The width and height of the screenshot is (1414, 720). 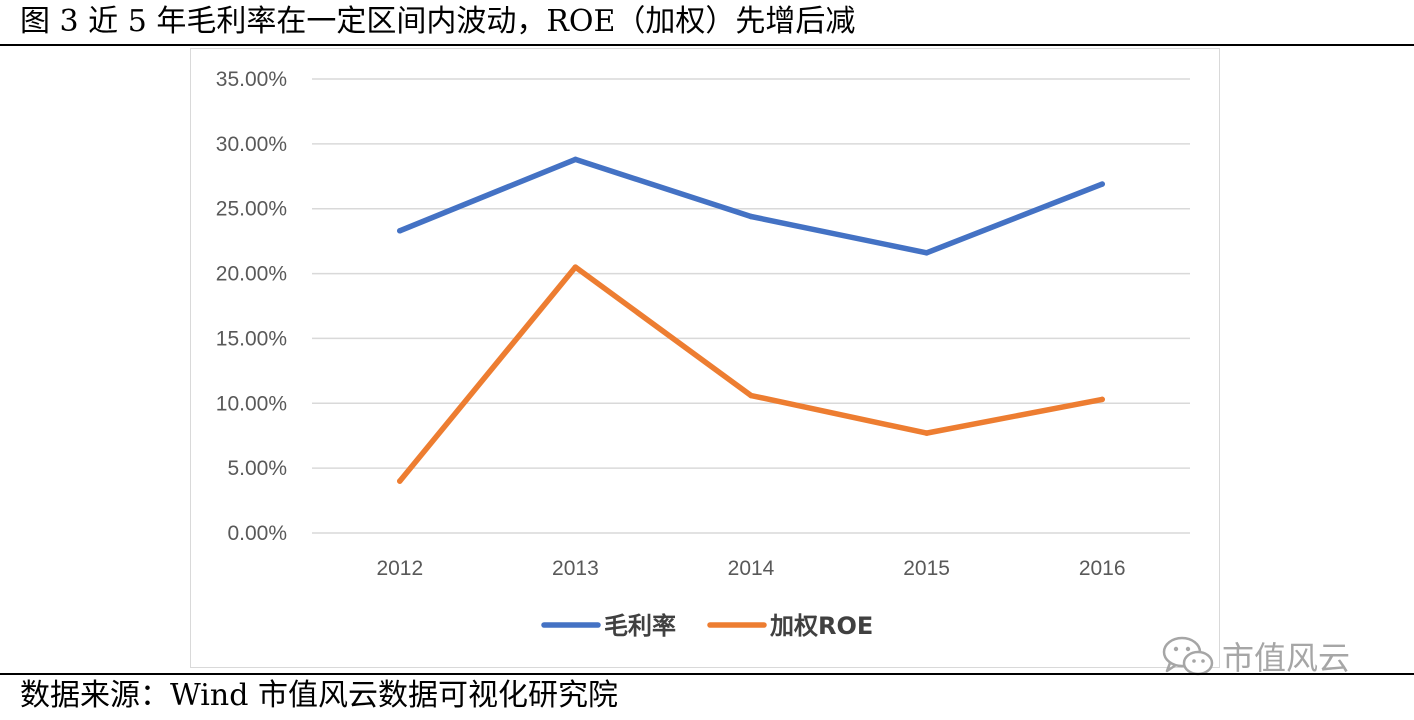 I want to click on y-tick-label: 30.00%, so click(x=251, y=144).